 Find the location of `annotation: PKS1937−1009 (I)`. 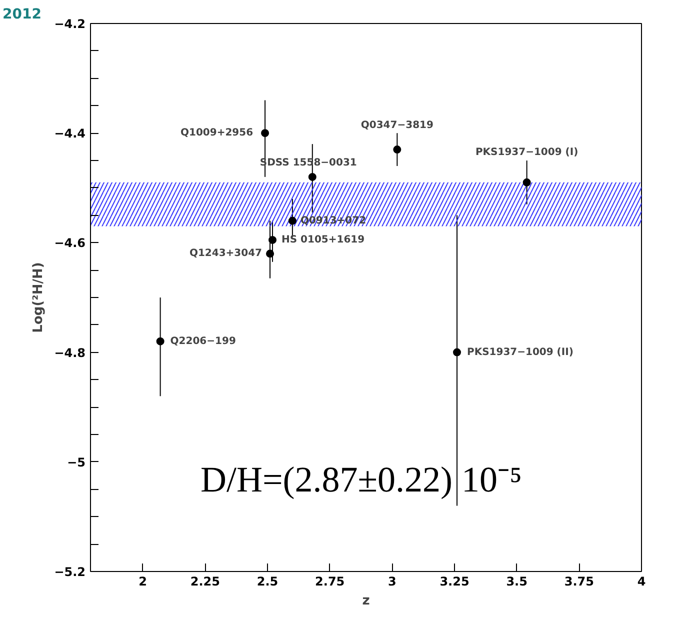

annotation: PKS1937−1009 (I) is located at coordinates (526, 152).